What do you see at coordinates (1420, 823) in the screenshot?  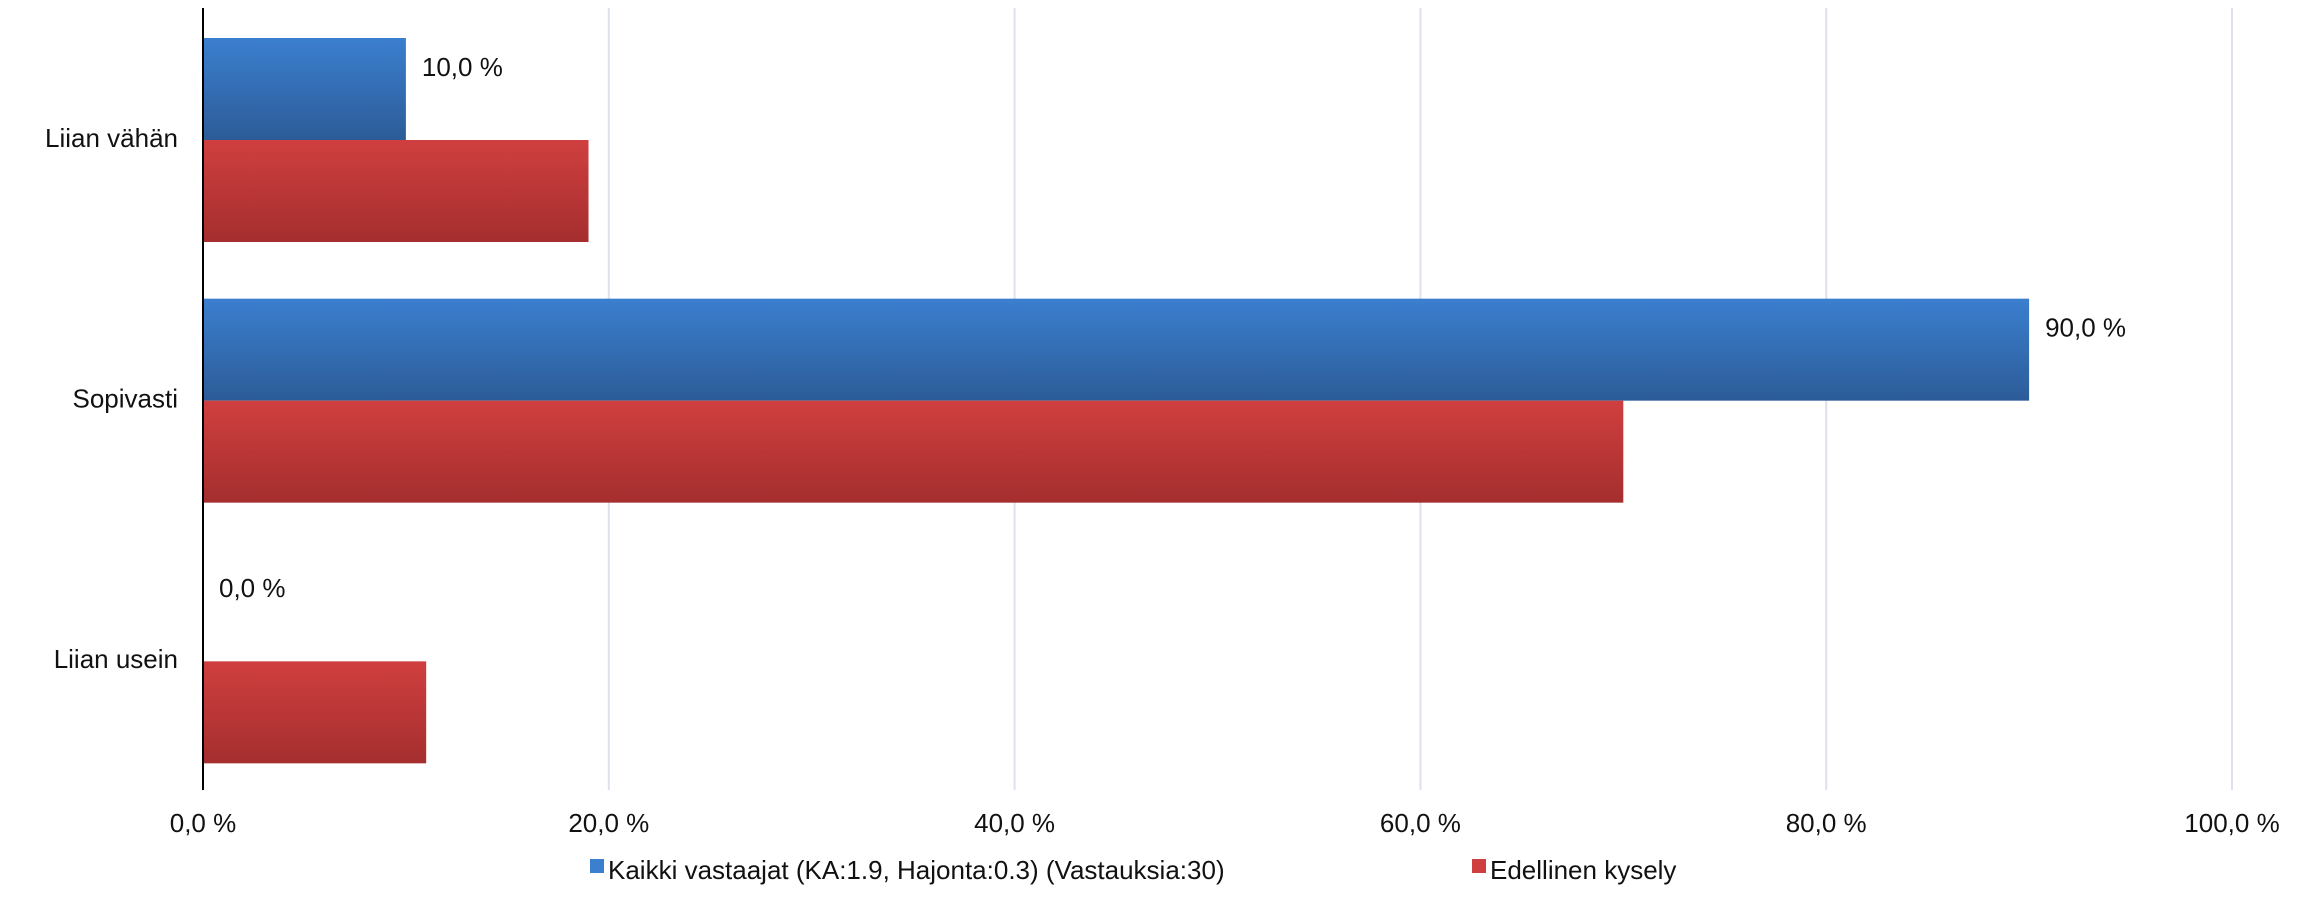 I see `x-tick-label-3: 60,0 %` at bounding box center [1420, 823].